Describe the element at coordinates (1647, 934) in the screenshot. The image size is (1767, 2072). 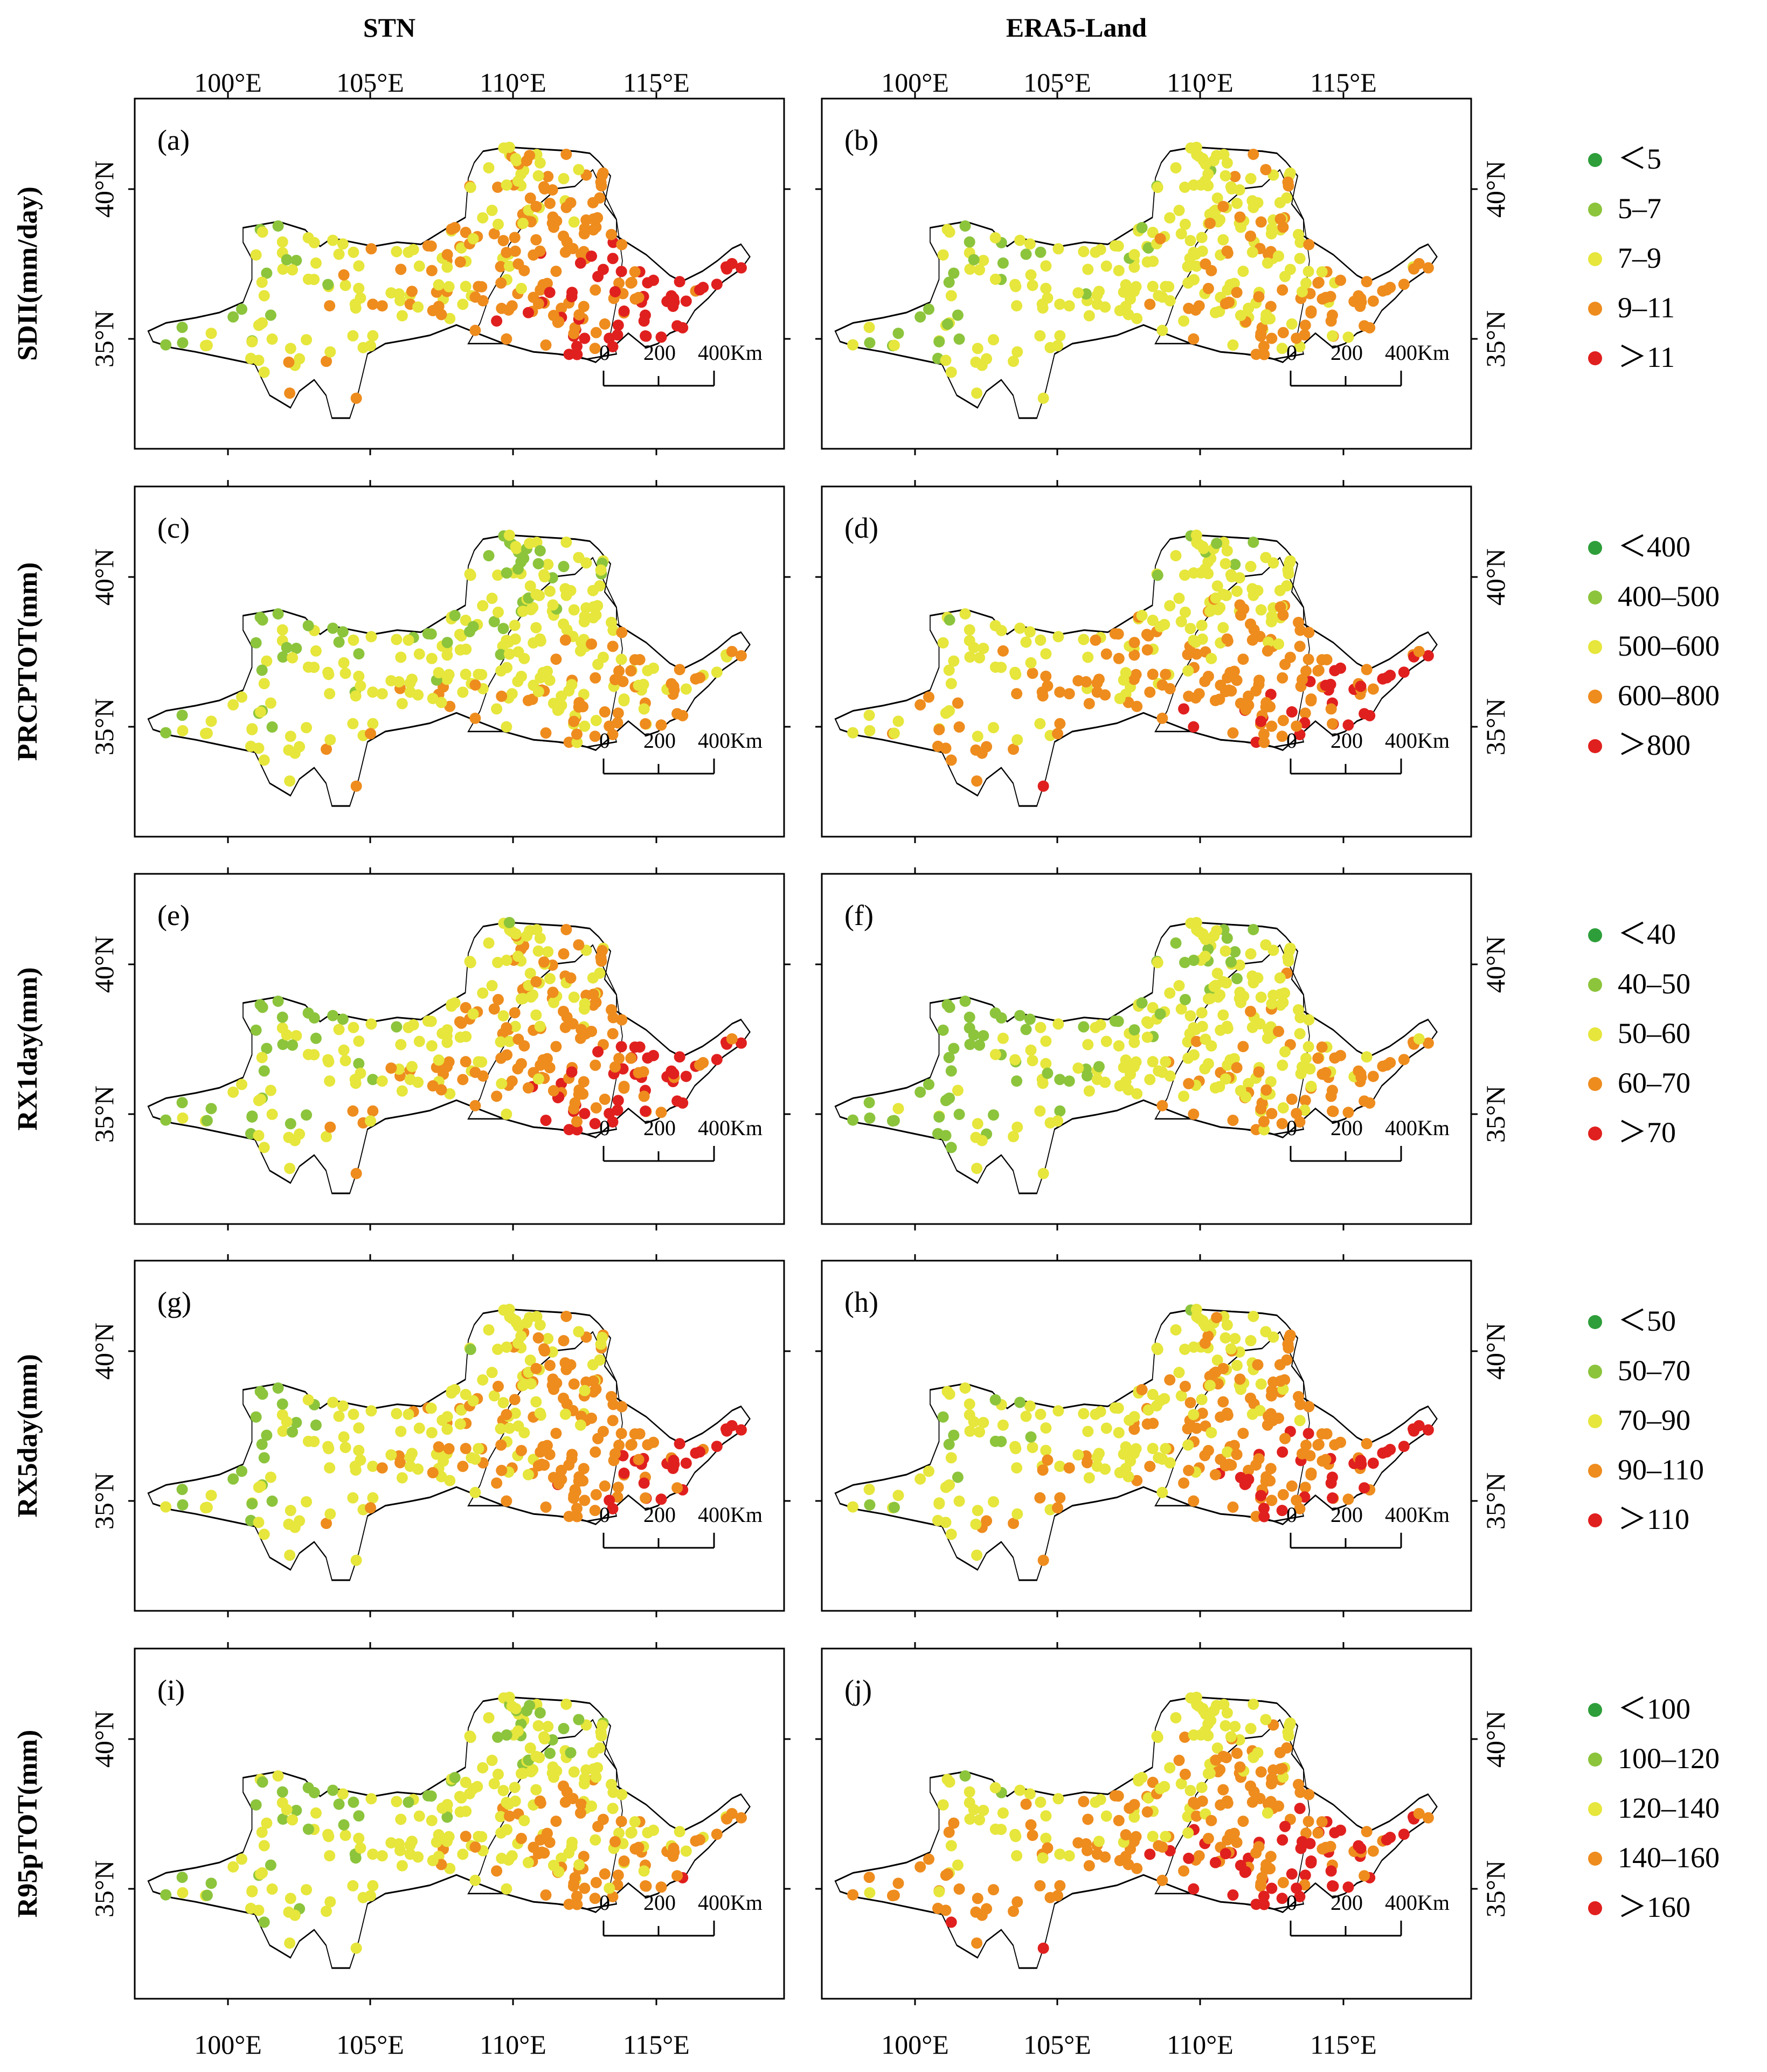
I see `legend-label: ＜40` at that location.